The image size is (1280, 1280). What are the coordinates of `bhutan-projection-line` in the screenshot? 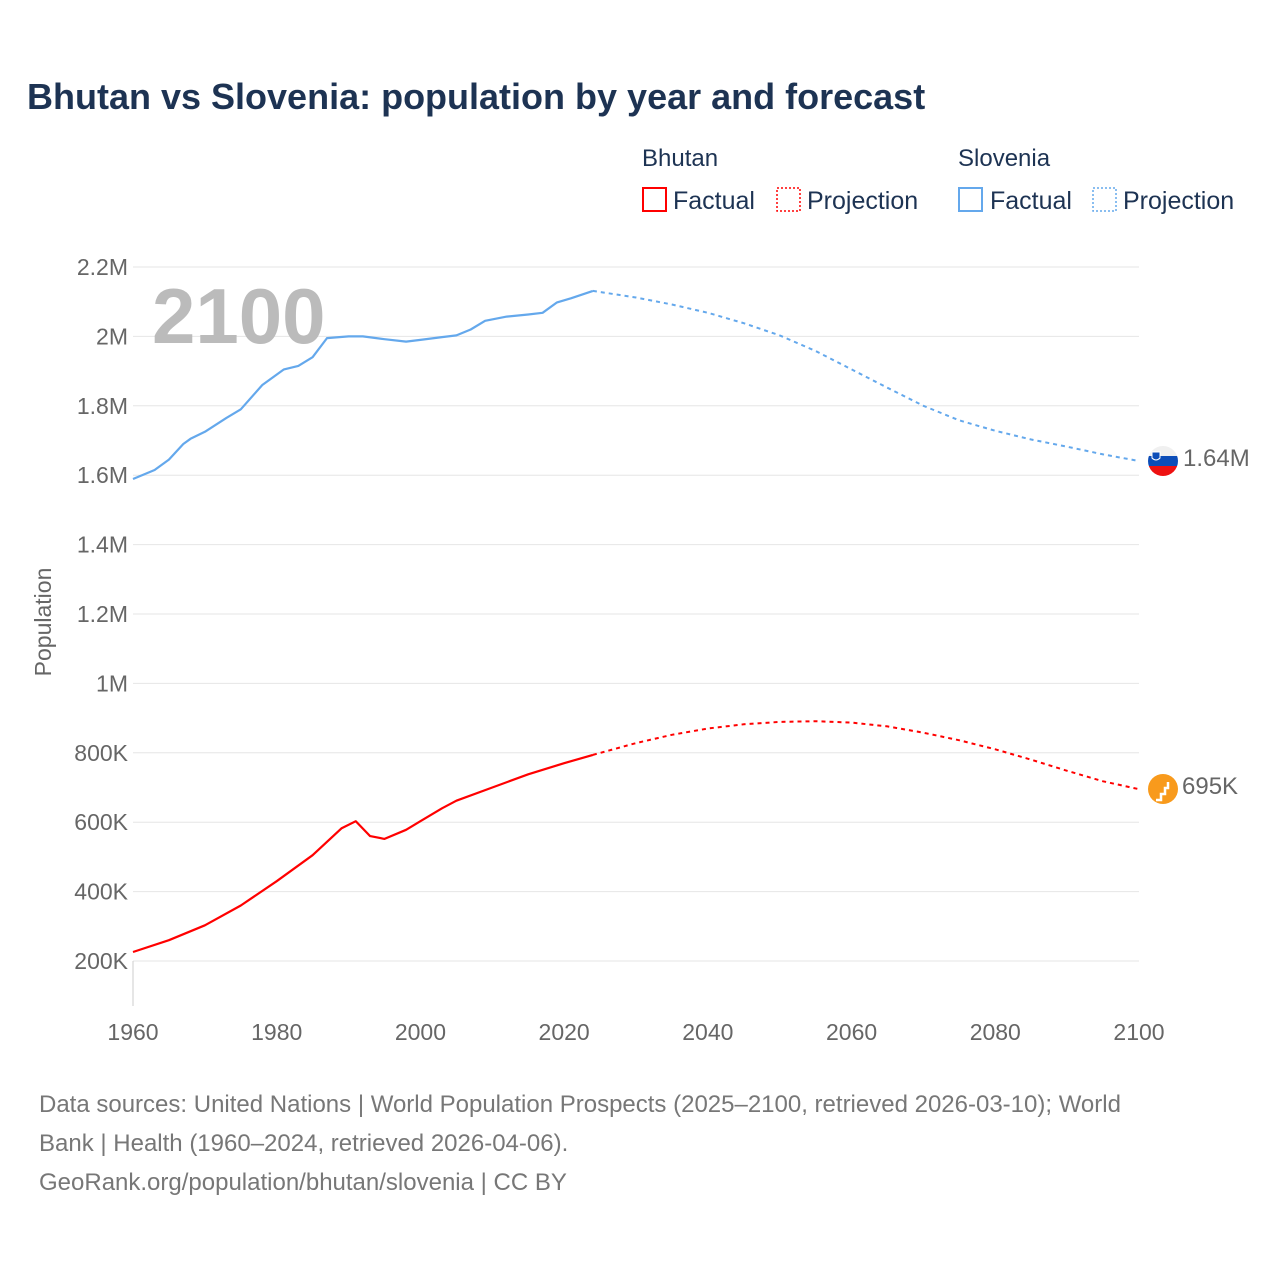 It's located at (866, 755).